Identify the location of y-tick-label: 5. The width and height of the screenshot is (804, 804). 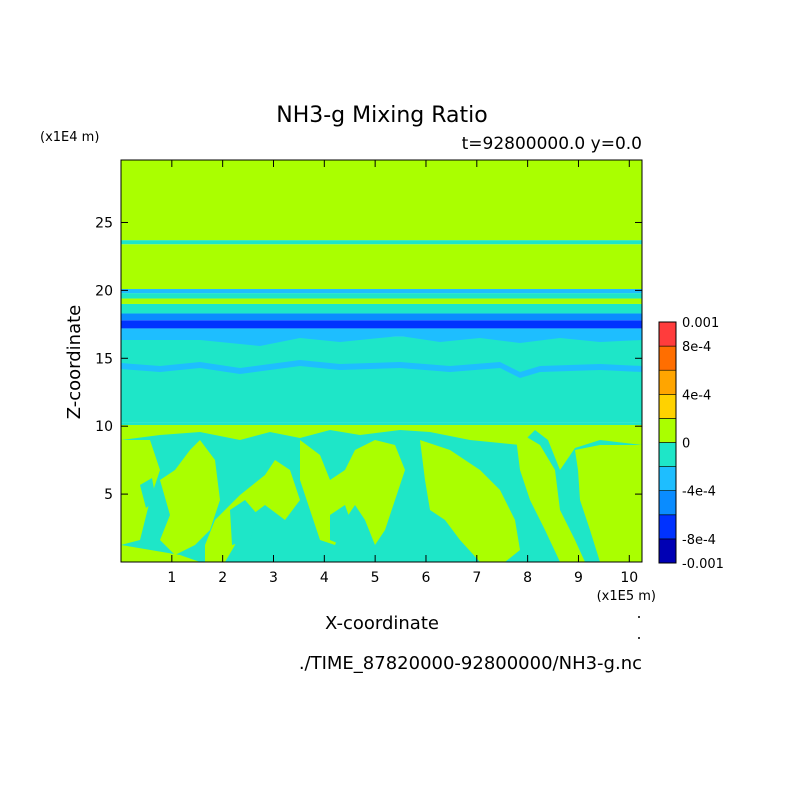
(108, 495).